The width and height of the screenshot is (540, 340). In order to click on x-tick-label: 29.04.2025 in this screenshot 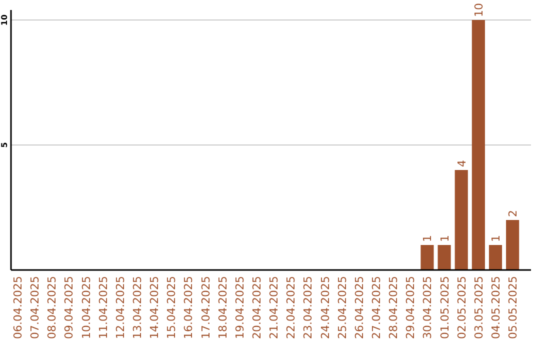, I will do `click(411, 307)`.